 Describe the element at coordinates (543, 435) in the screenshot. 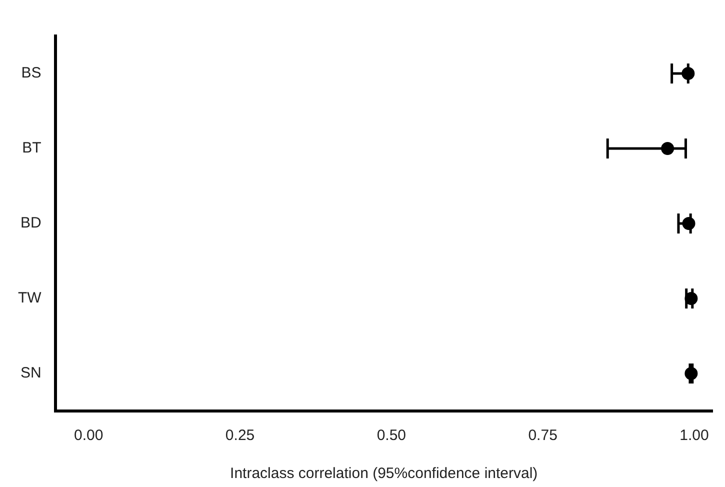

I see `x-tick-label: 0.75` at that location.